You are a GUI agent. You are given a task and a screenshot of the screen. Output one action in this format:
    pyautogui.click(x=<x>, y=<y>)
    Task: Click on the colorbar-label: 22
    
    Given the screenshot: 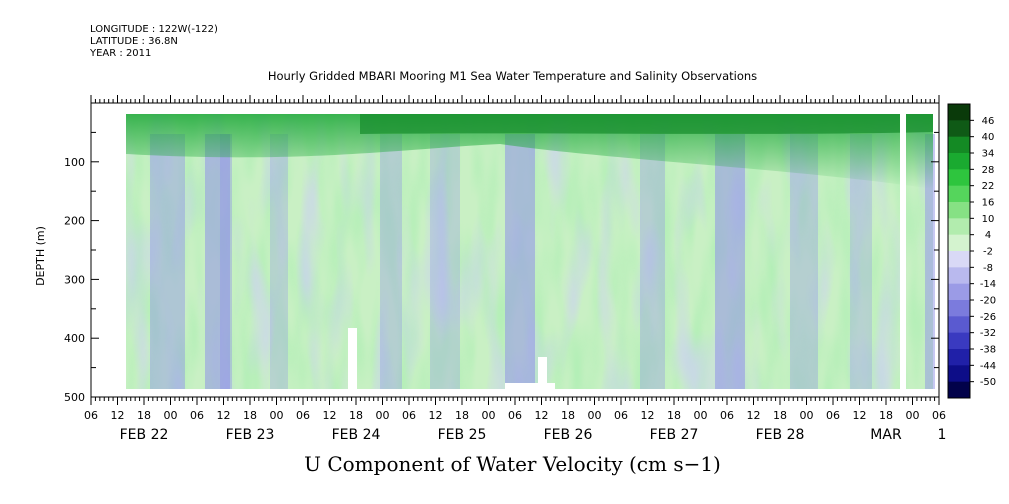 What is the action you would take?
    pyautogui.click(x=988, y=186)
    